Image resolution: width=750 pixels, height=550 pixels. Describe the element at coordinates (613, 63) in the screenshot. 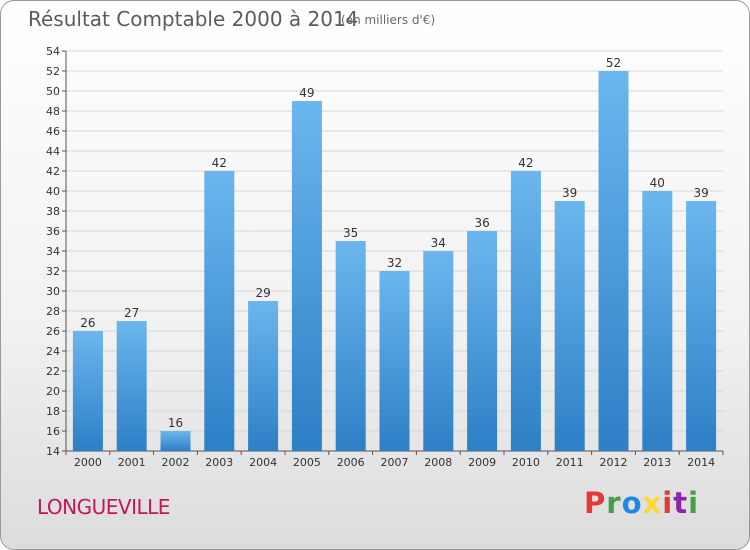

I see `data-label: 52` at that location.